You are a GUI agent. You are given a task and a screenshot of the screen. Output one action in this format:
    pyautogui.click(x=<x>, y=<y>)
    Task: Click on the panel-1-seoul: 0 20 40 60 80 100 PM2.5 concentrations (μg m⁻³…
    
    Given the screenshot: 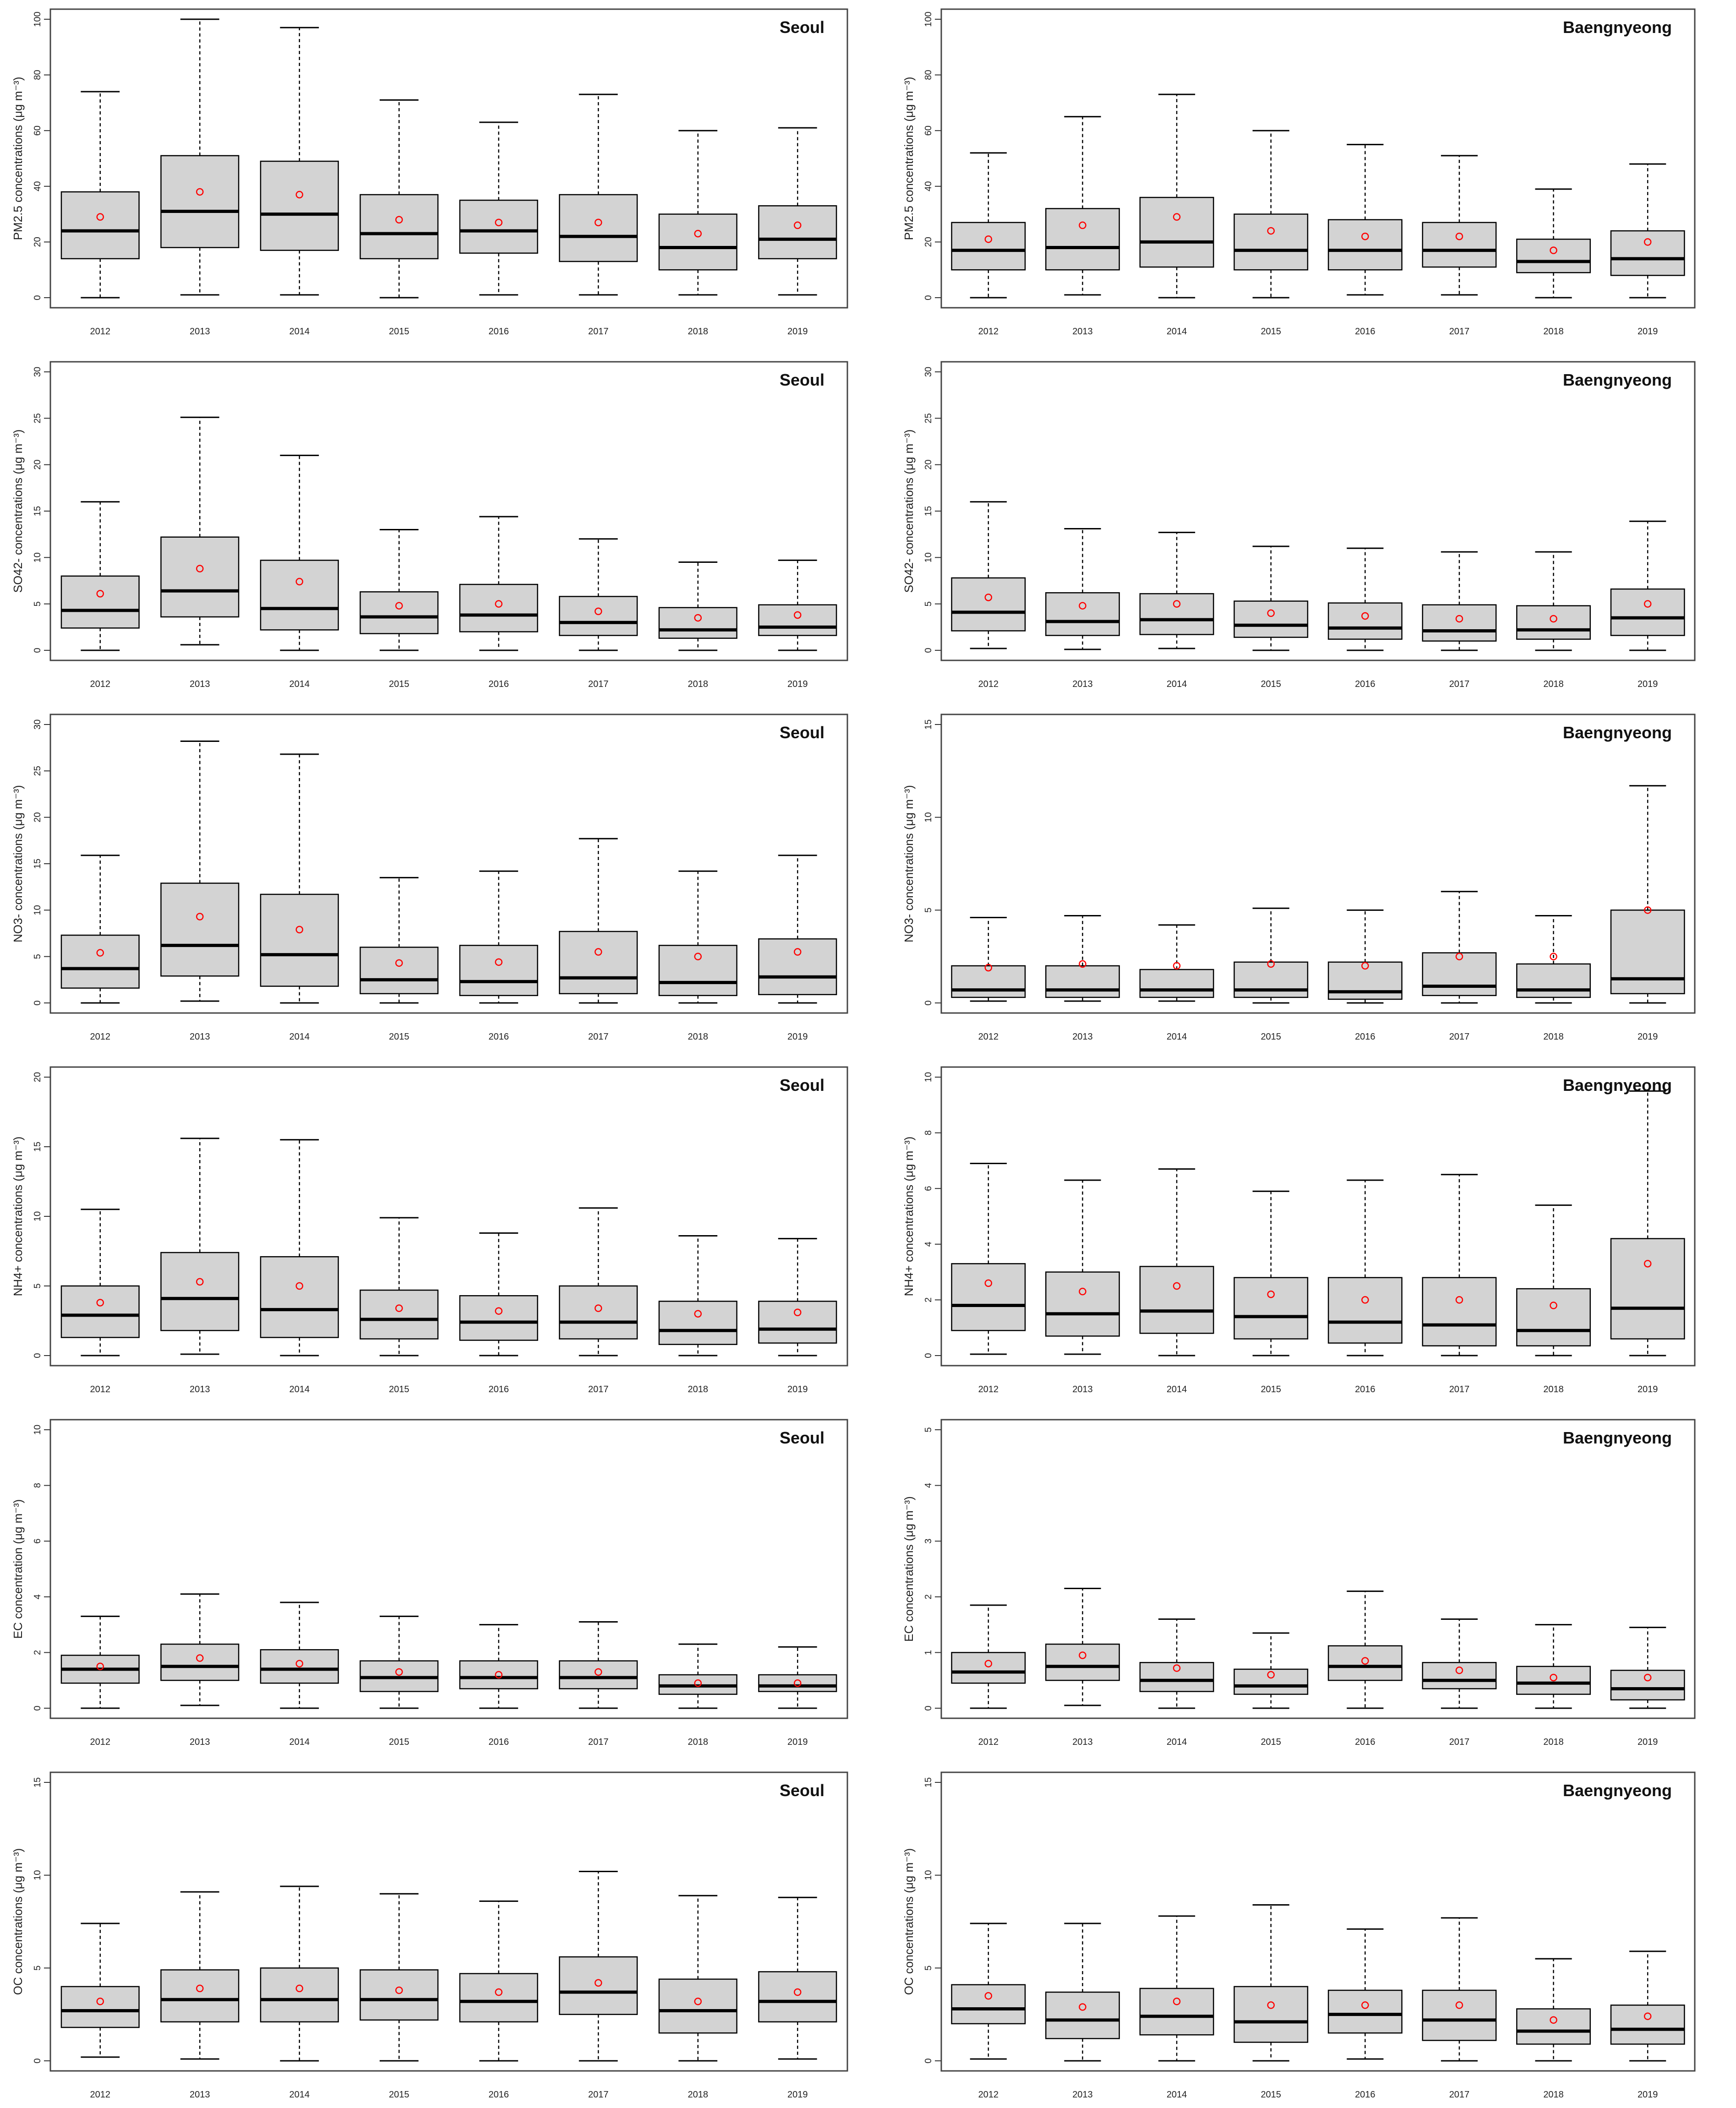 What is the action you would take?
    pyautogui.click(x=430, y=172)
    